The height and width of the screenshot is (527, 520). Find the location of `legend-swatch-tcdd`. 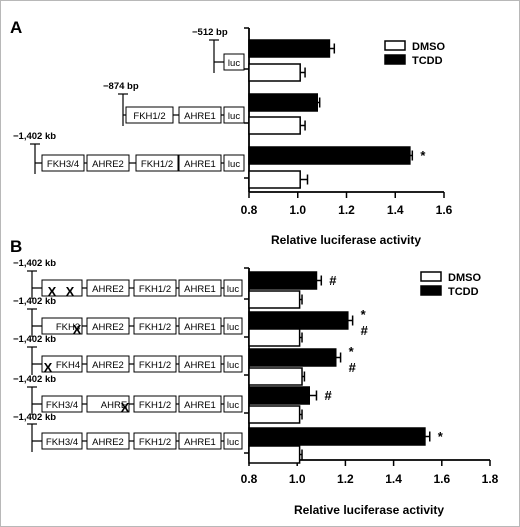

legend-swatch-tcdd is located at coordinates (431, 290).